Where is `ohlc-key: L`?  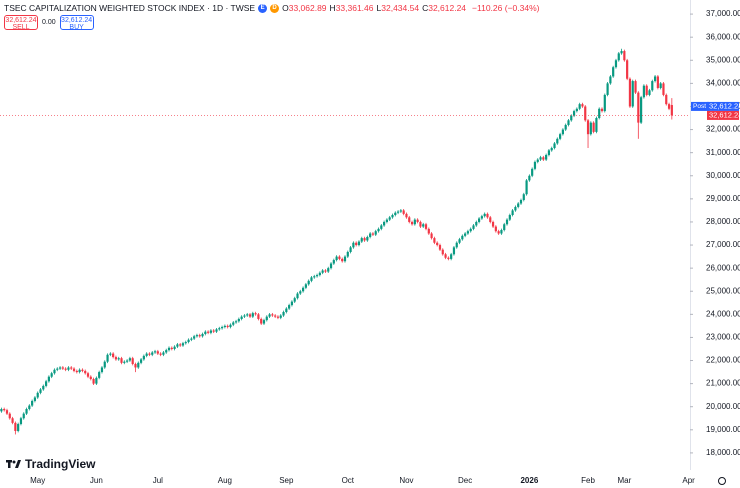
ohlc-key: L is located at coordinates (379, 8).